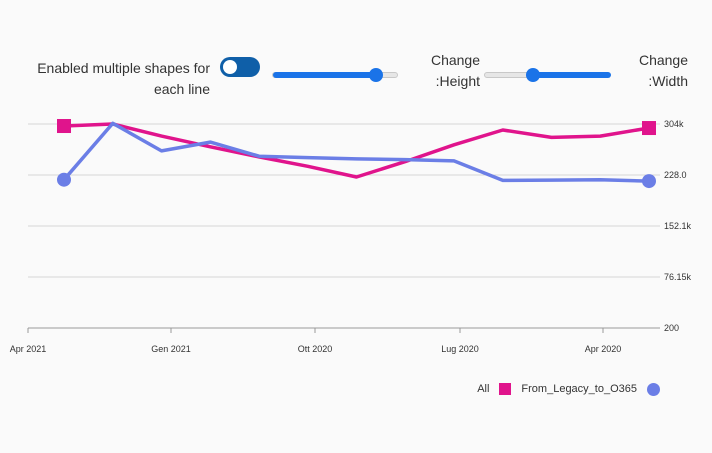  What do you see at coordinates (171, 349) in the screenshot?
I see `x-tick-label: Gen 2021` at bounding box center [171, 349].